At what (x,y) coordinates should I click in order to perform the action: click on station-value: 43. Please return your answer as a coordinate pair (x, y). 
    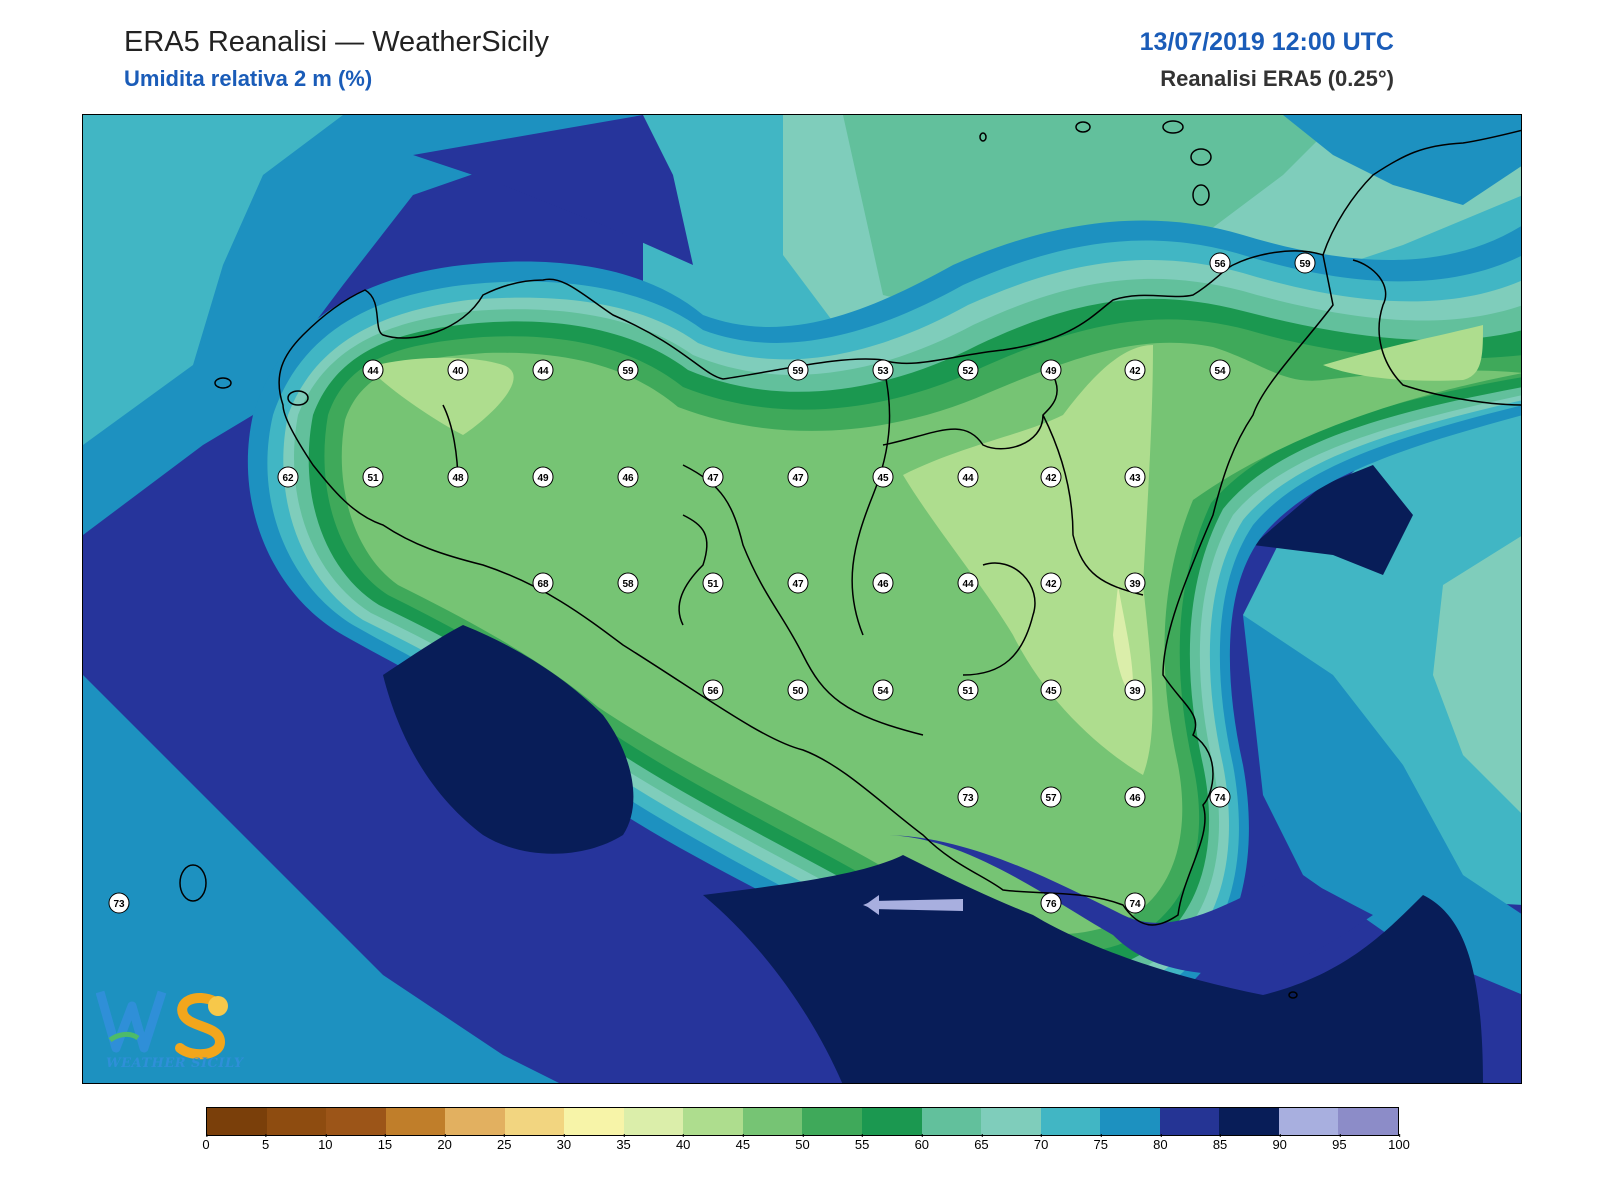
    Looking at the image, I should click on (1135, 478).